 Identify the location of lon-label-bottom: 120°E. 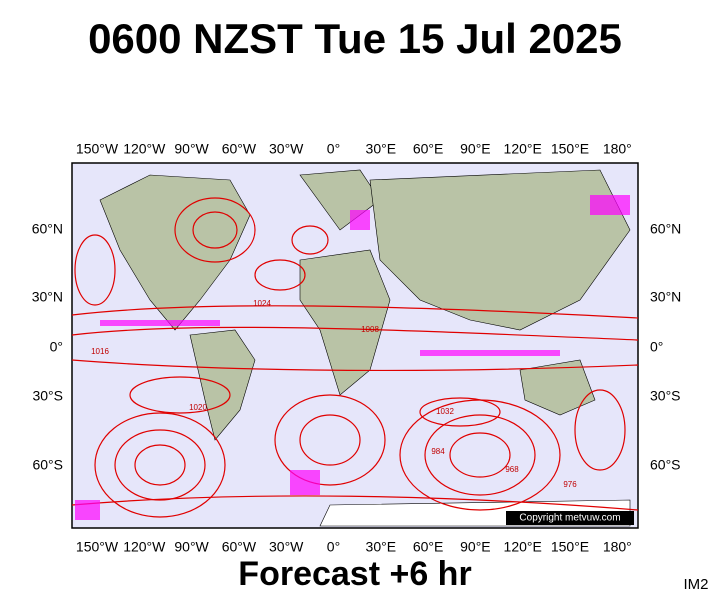
(523, 547).